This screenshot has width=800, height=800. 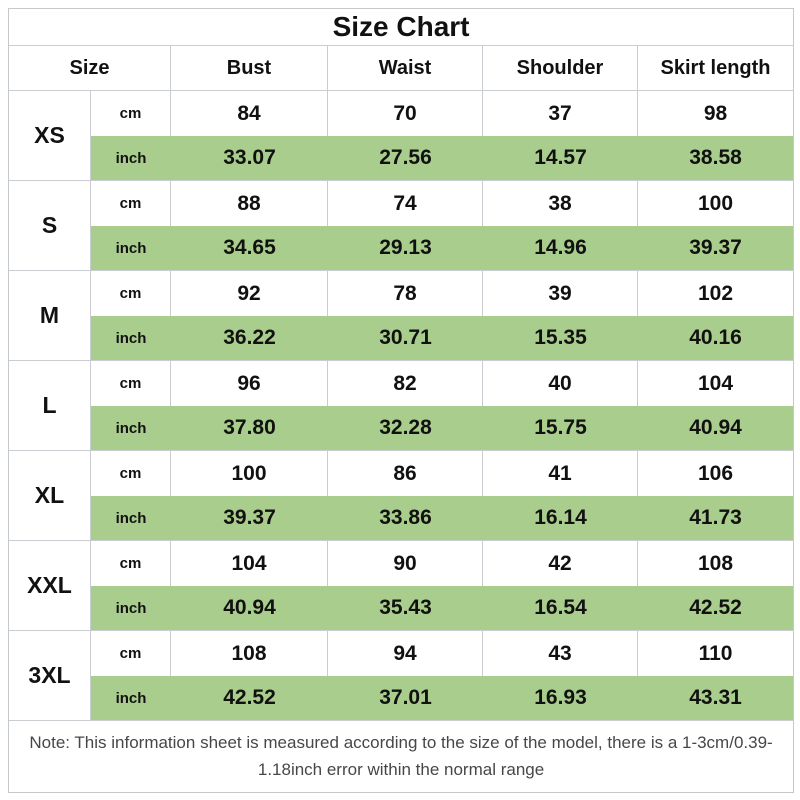 I want to click on value-cell-inch: 40.16, so click(x=716, y=338).